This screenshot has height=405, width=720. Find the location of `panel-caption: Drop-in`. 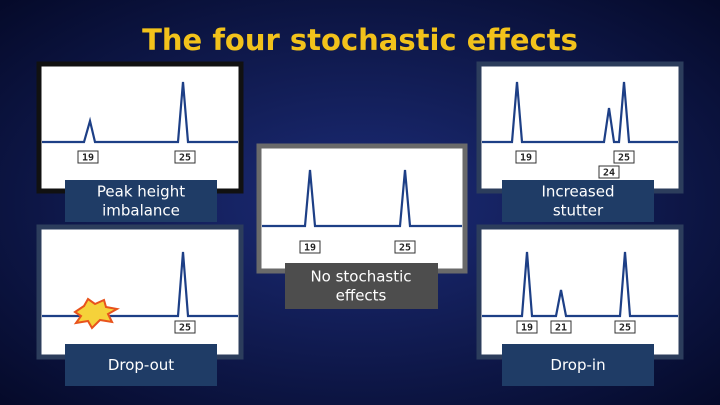

panel-caption: Drop-in is located at coordinates (577, 365).